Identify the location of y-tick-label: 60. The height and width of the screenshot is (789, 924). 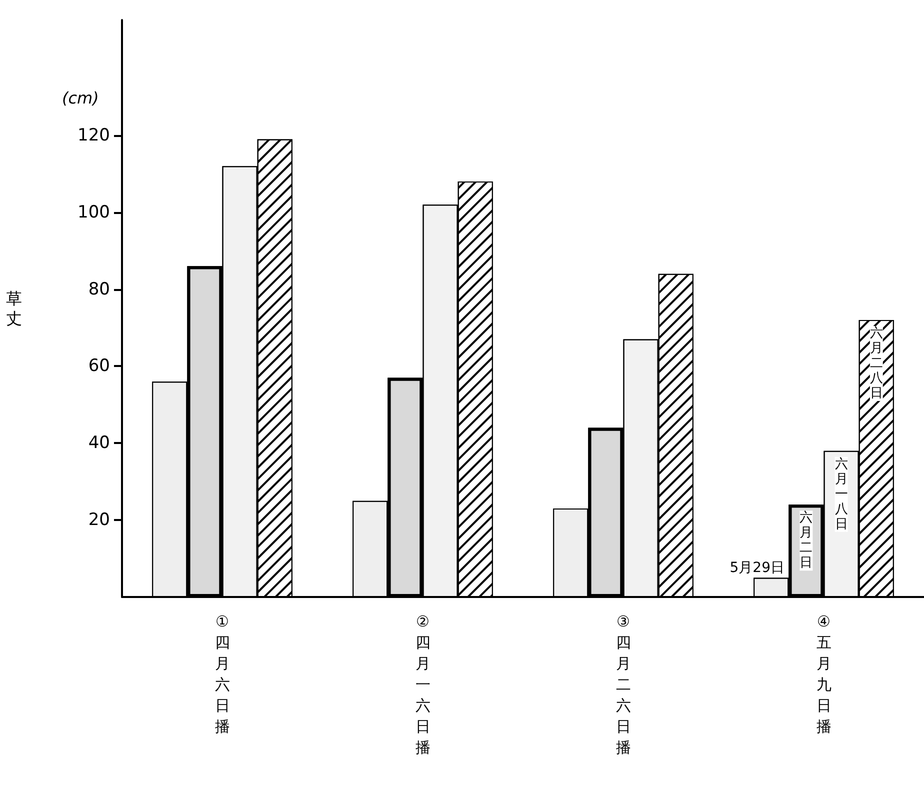
(99, 366).